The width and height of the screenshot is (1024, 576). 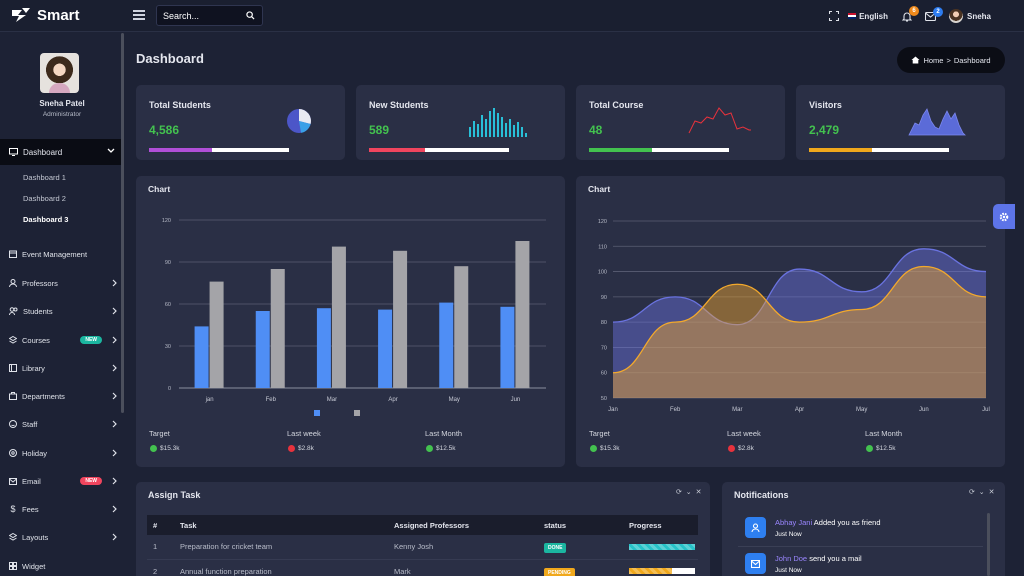 I want to click on language-selector: English, so click(x=868, y=16).